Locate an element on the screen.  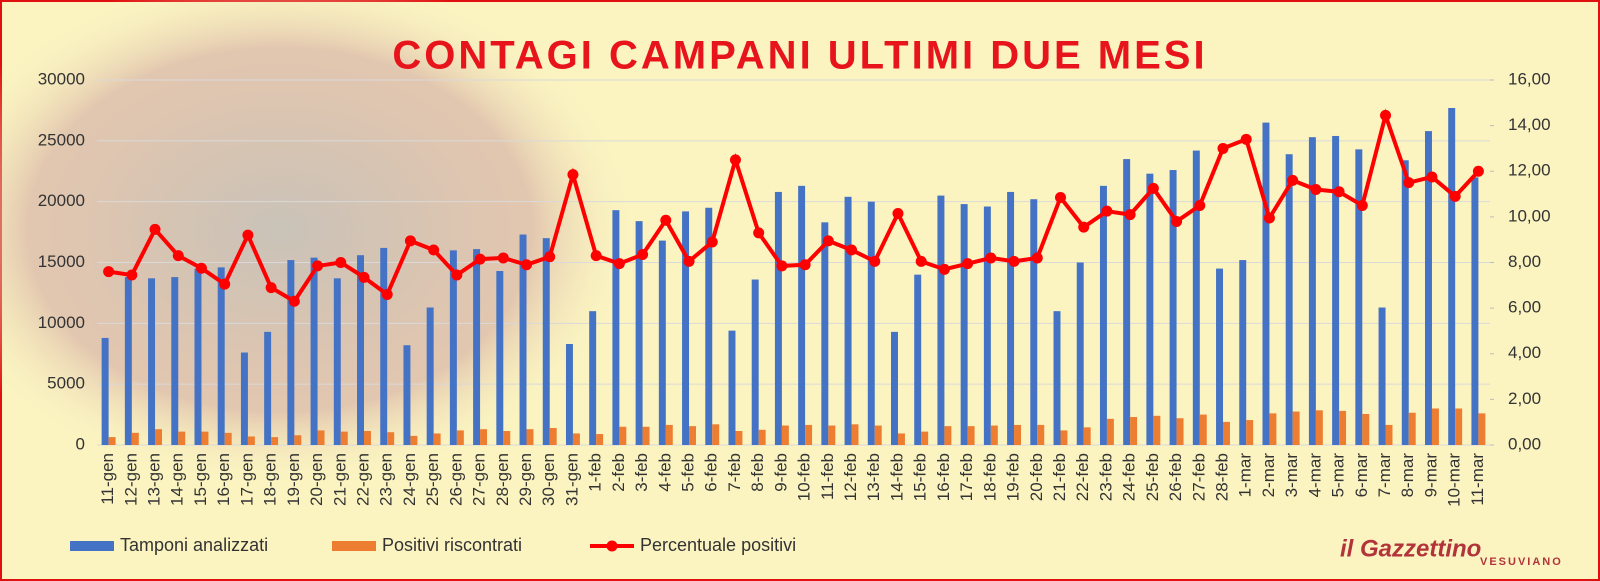
x-tick-label: 18-gen is located at coordinates (270, 479).